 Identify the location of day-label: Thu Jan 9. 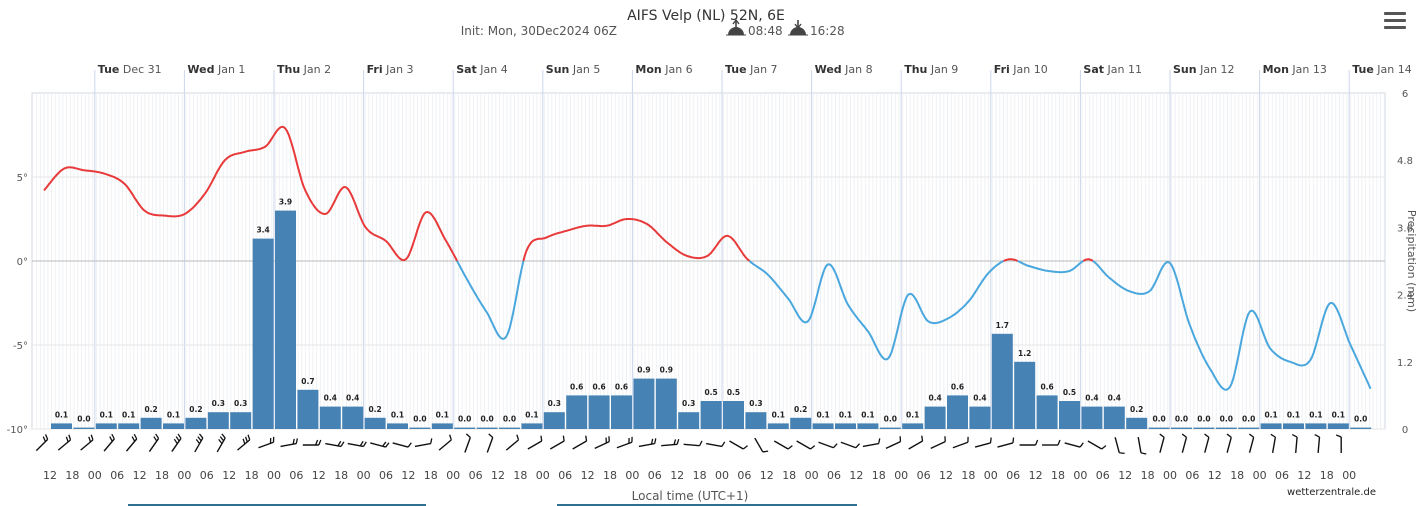
(931, 69).